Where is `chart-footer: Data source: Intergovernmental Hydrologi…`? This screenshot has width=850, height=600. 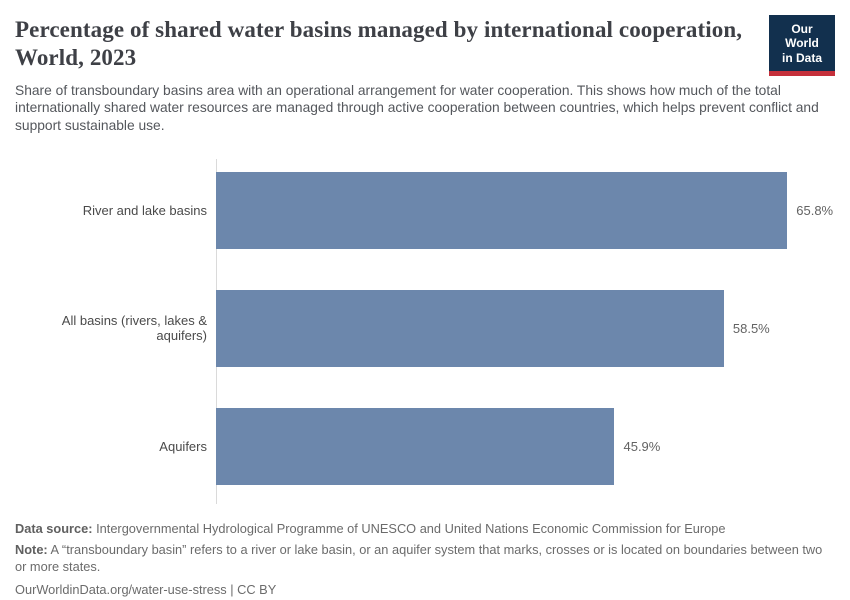
chart-footer: Data source: Intergovernmental Hydrologi… is located at coordinates (424, 560).